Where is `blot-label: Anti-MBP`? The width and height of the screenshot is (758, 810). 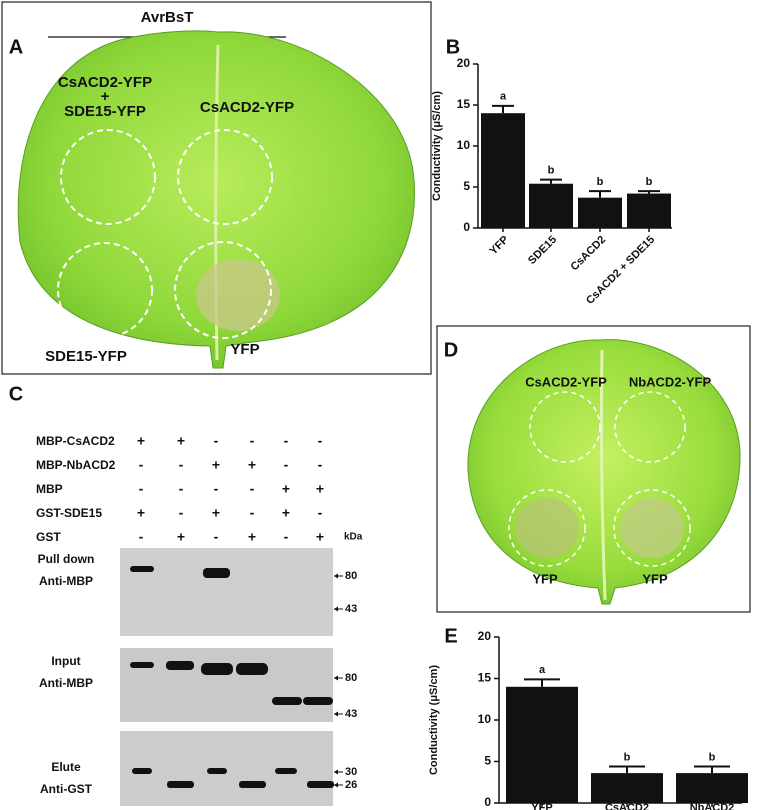 blot-label: Anti-MBP is located at coordinates (66, 683).